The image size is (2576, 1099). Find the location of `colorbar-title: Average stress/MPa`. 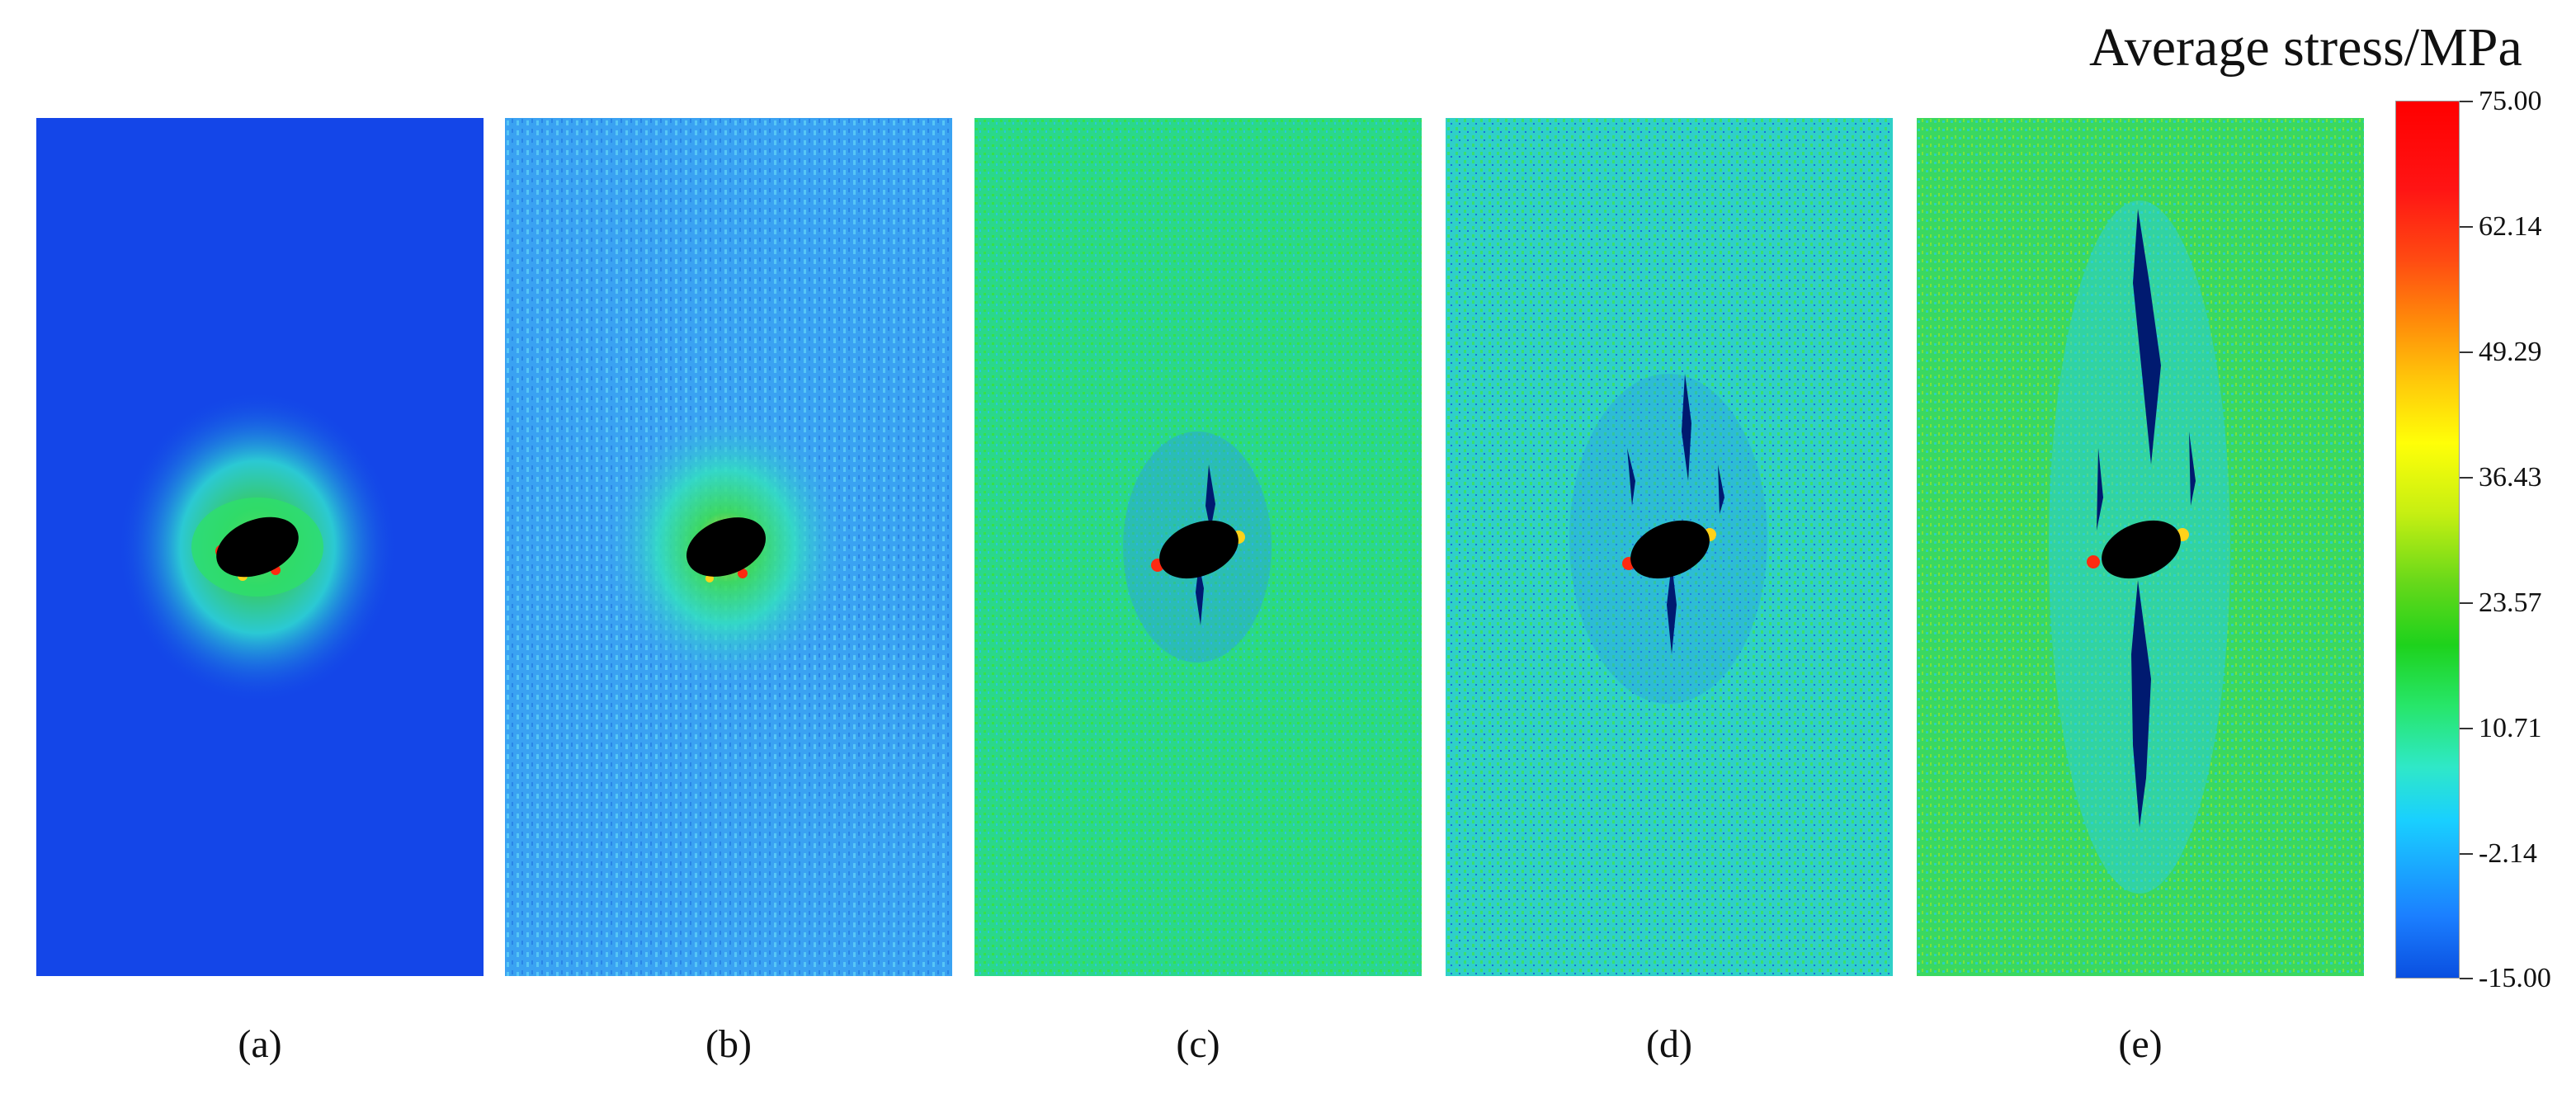

colorbar-title: Average stress/MPa is located at coordinates (2305, 47).